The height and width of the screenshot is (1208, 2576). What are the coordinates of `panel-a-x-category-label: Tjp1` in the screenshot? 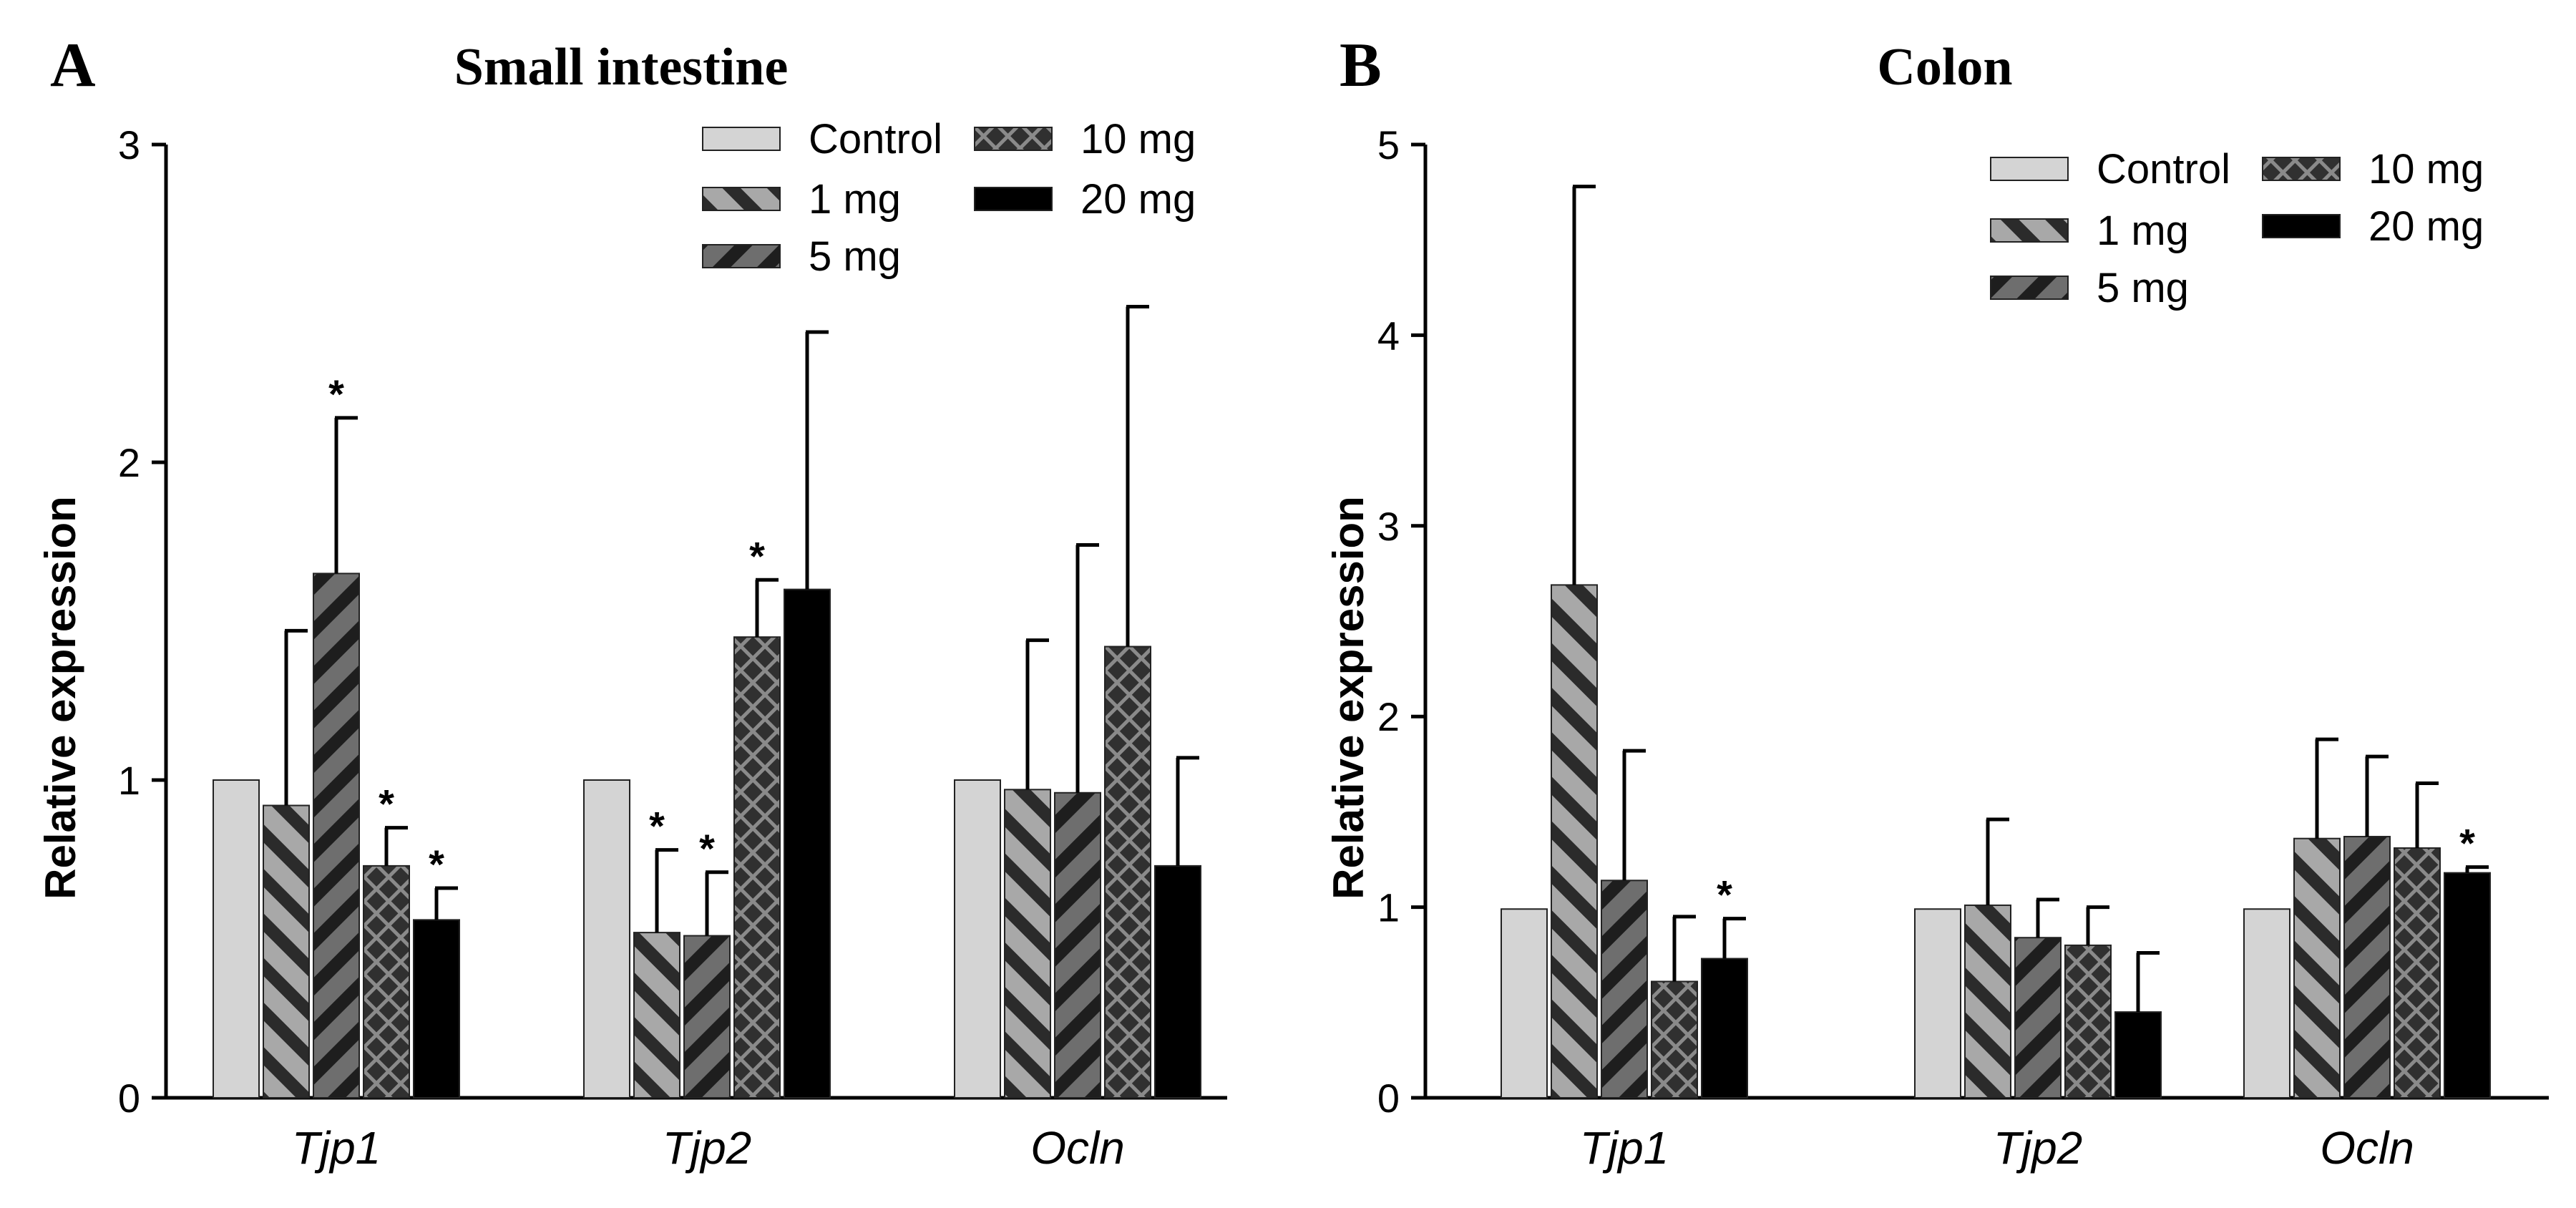 It's located at (336, 1148).